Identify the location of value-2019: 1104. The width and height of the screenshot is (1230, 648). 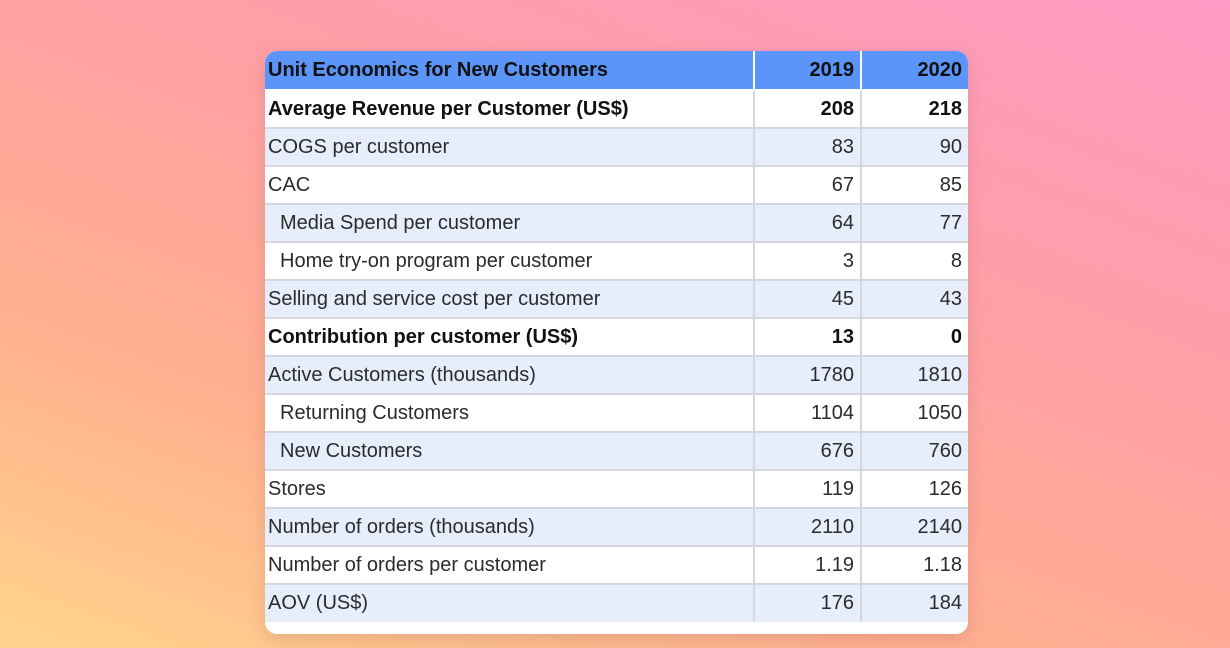
(807, 413).